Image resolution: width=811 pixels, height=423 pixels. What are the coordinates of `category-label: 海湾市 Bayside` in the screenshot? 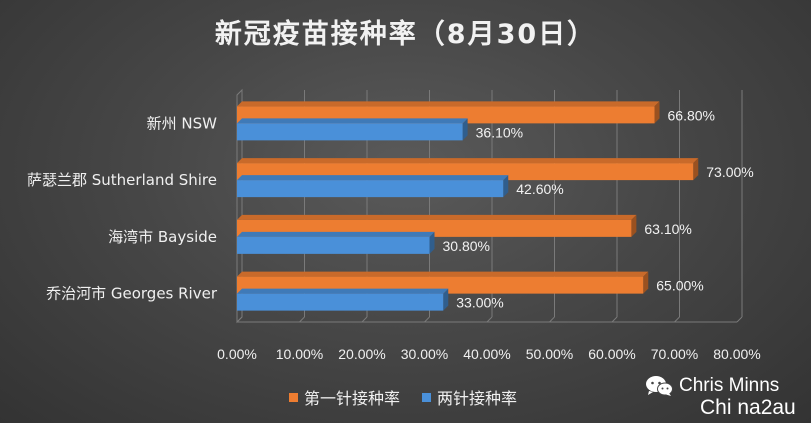 It's located at (162, 237).